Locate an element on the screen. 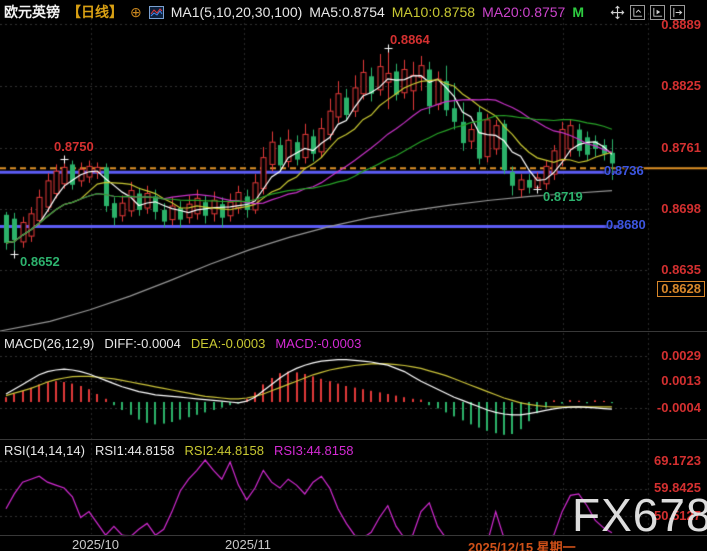  swing-high-label: 0.8750 is located at coordinates (74, 146).